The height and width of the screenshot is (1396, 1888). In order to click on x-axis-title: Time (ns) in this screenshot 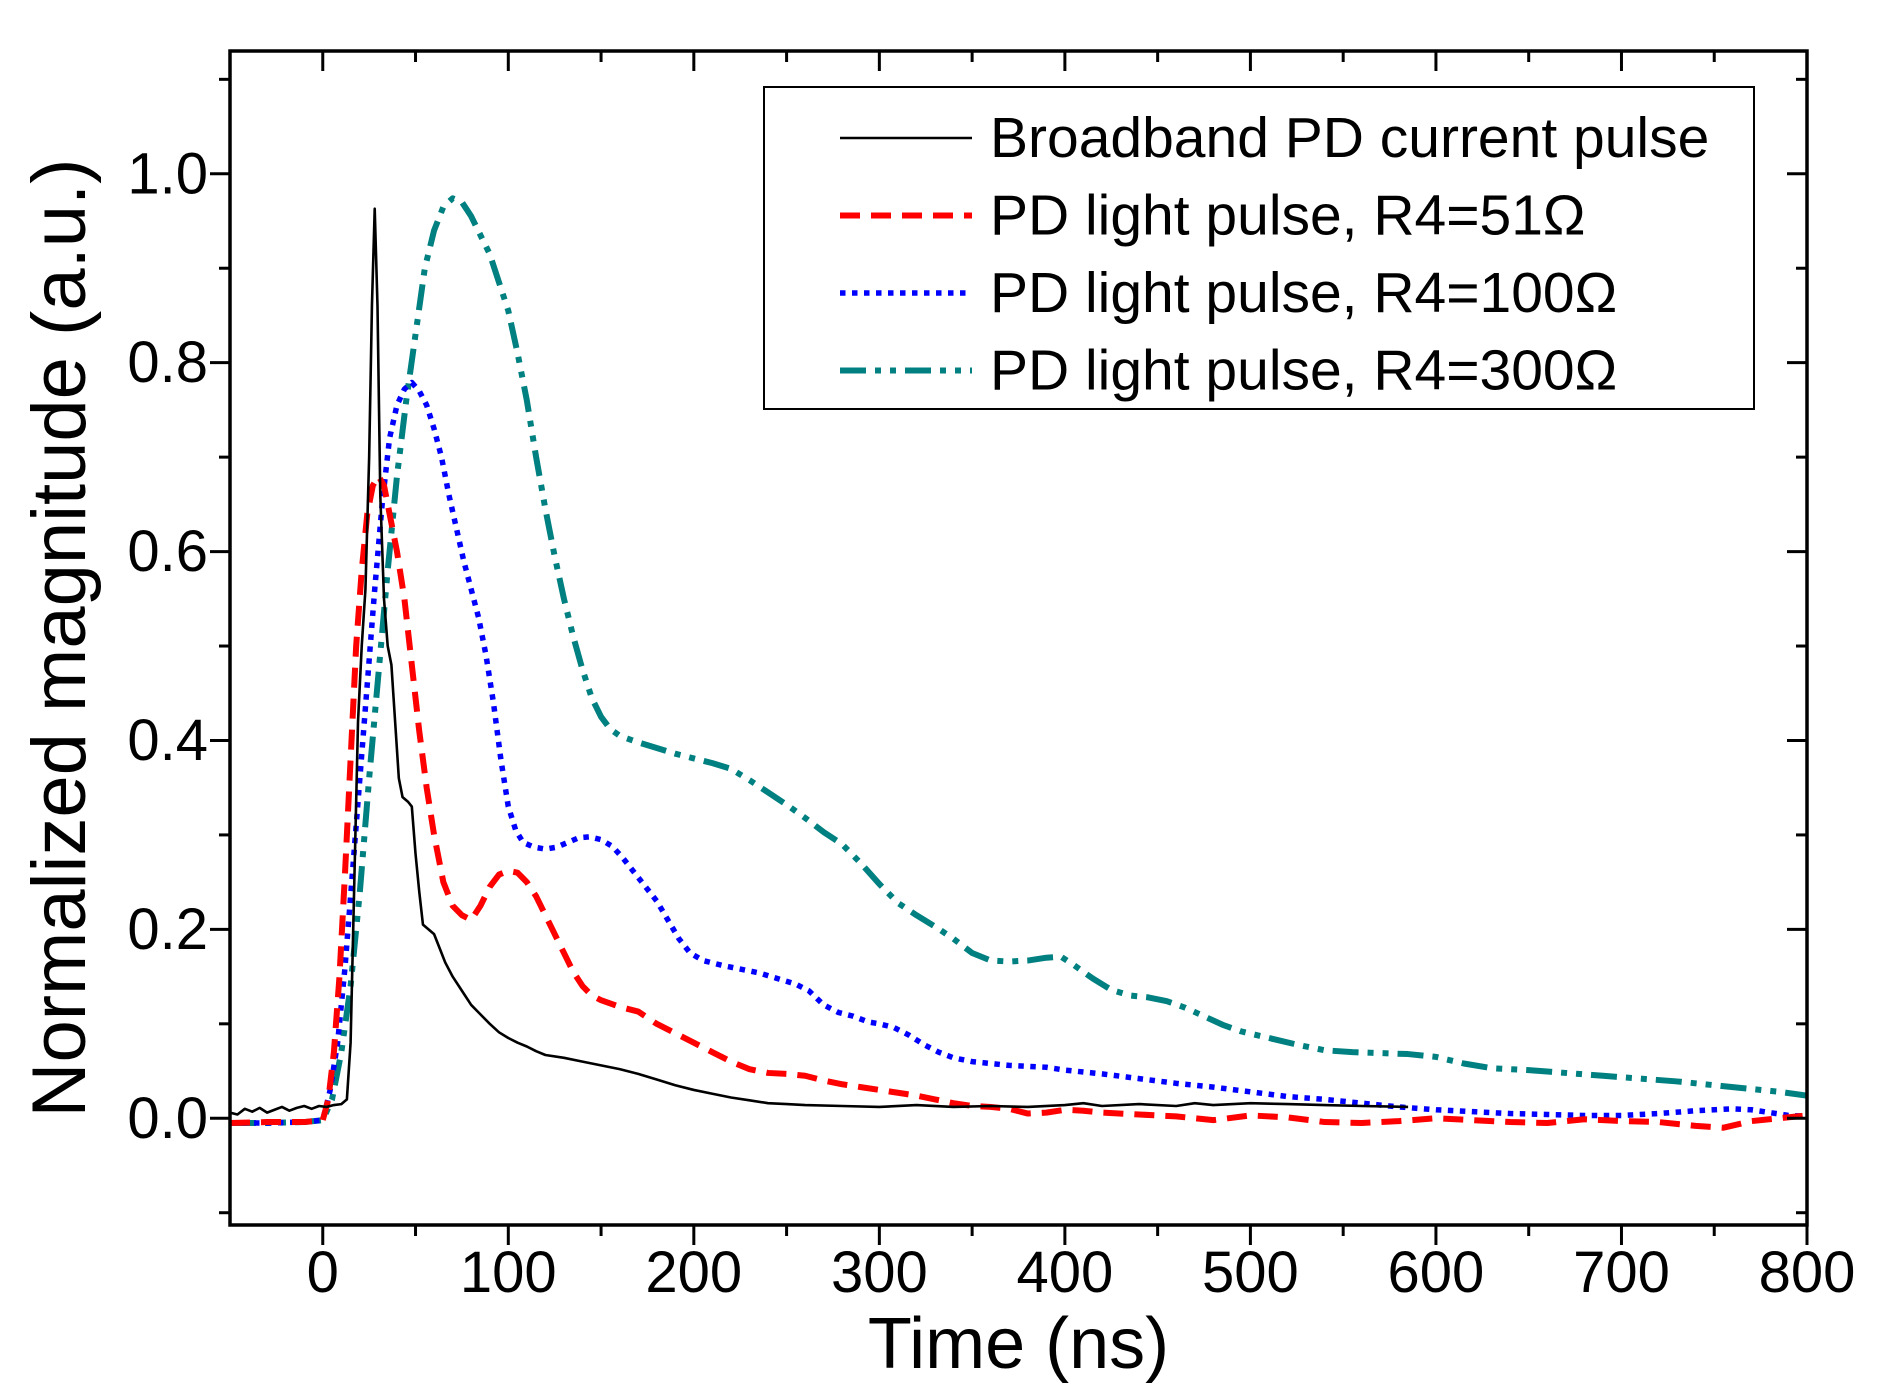, I will do `click(1018, 1344)`.